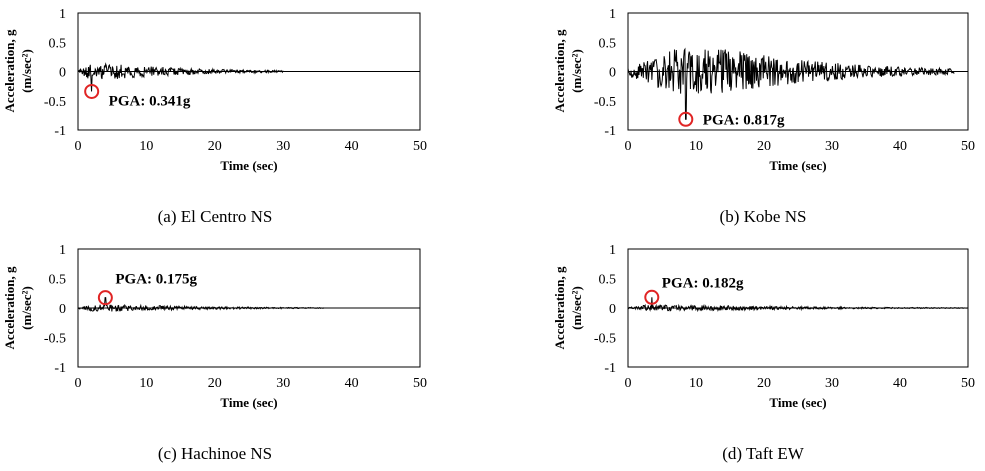 The width and height of the screenshot is (985, 471). Describe the element at coordinates (763, 453) in the screenshot. I see `chart-caption: (d) Taft EW` at that location.